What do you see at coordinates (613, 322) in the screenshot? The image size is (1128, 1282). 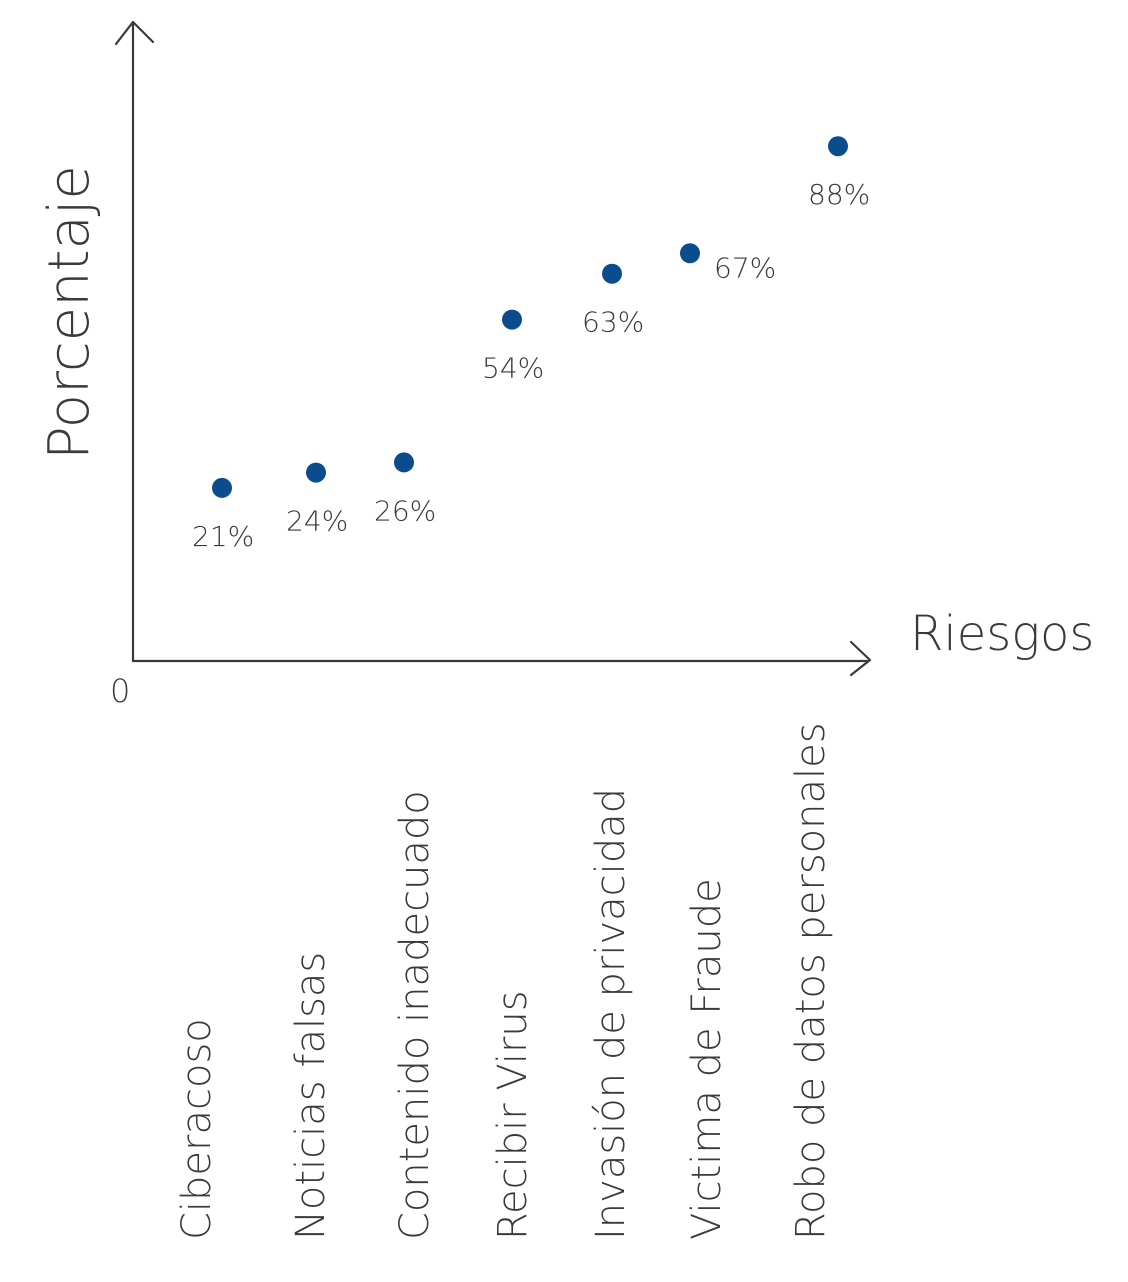 I see `data-label: 63%` at bounding box center [613, 322].